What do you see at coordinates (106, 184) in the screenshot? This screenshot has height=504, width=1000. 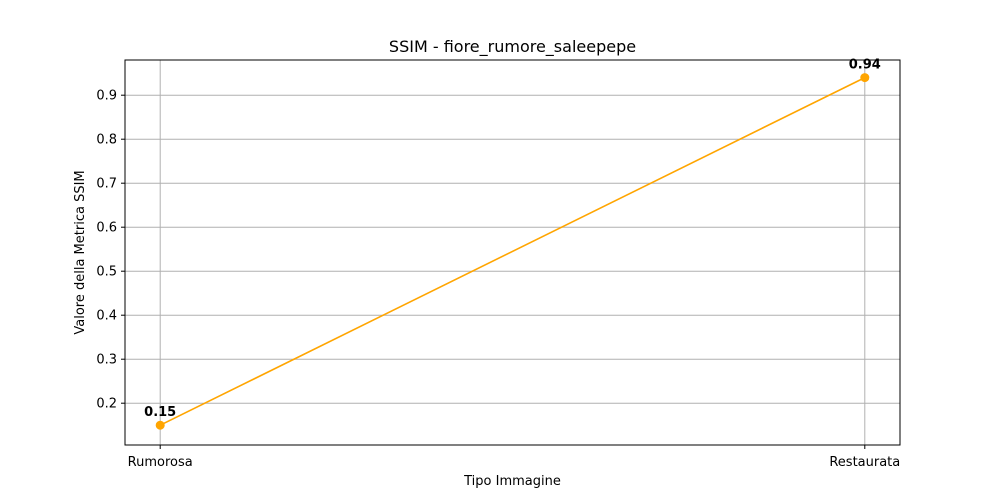 I see `y-tick-label: 0.7` at bounding box center [106, 184].